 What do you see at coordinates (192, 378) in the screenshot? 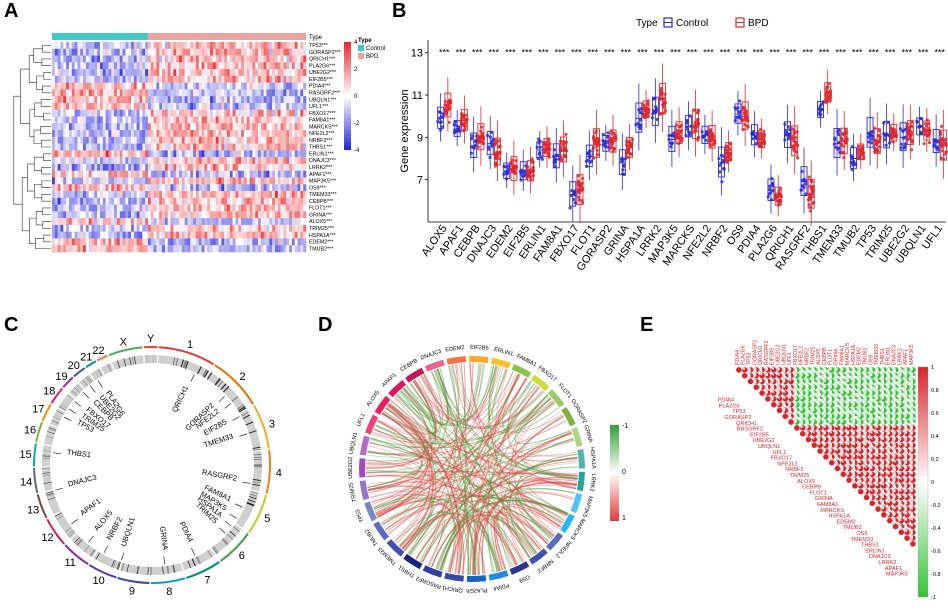
I see `gene-tick` at bounding box center [192, 378].